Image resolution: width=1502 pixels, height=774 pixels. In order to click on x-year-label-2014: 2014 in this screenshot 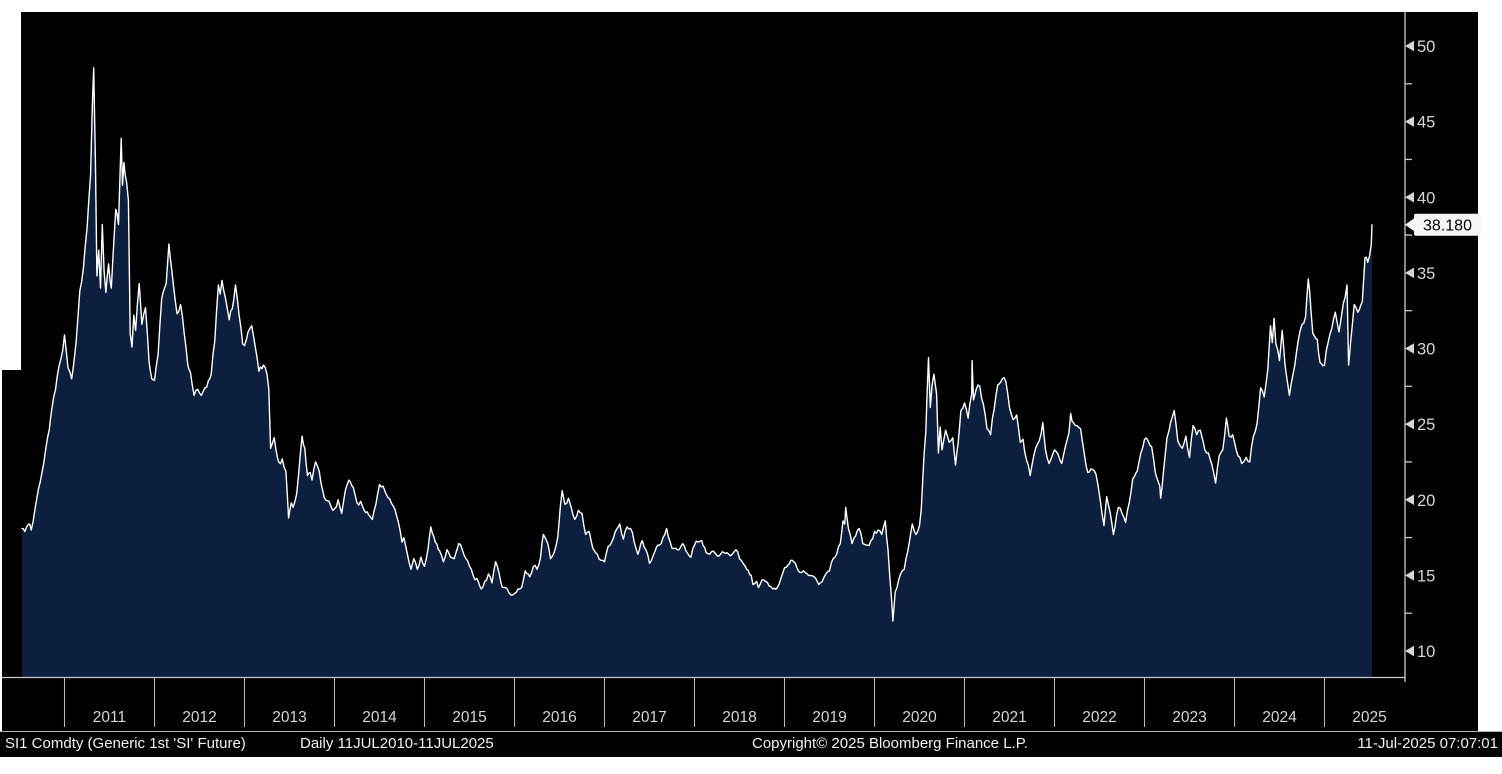, I will do `click(379, 717)`.